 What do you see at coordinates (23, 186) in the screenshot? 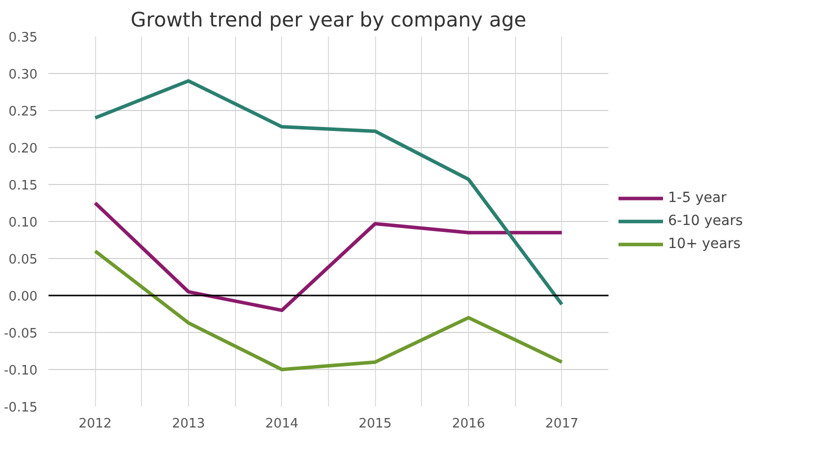
I see `y-tick-label: 0.15` at bounding box center [23, 186].